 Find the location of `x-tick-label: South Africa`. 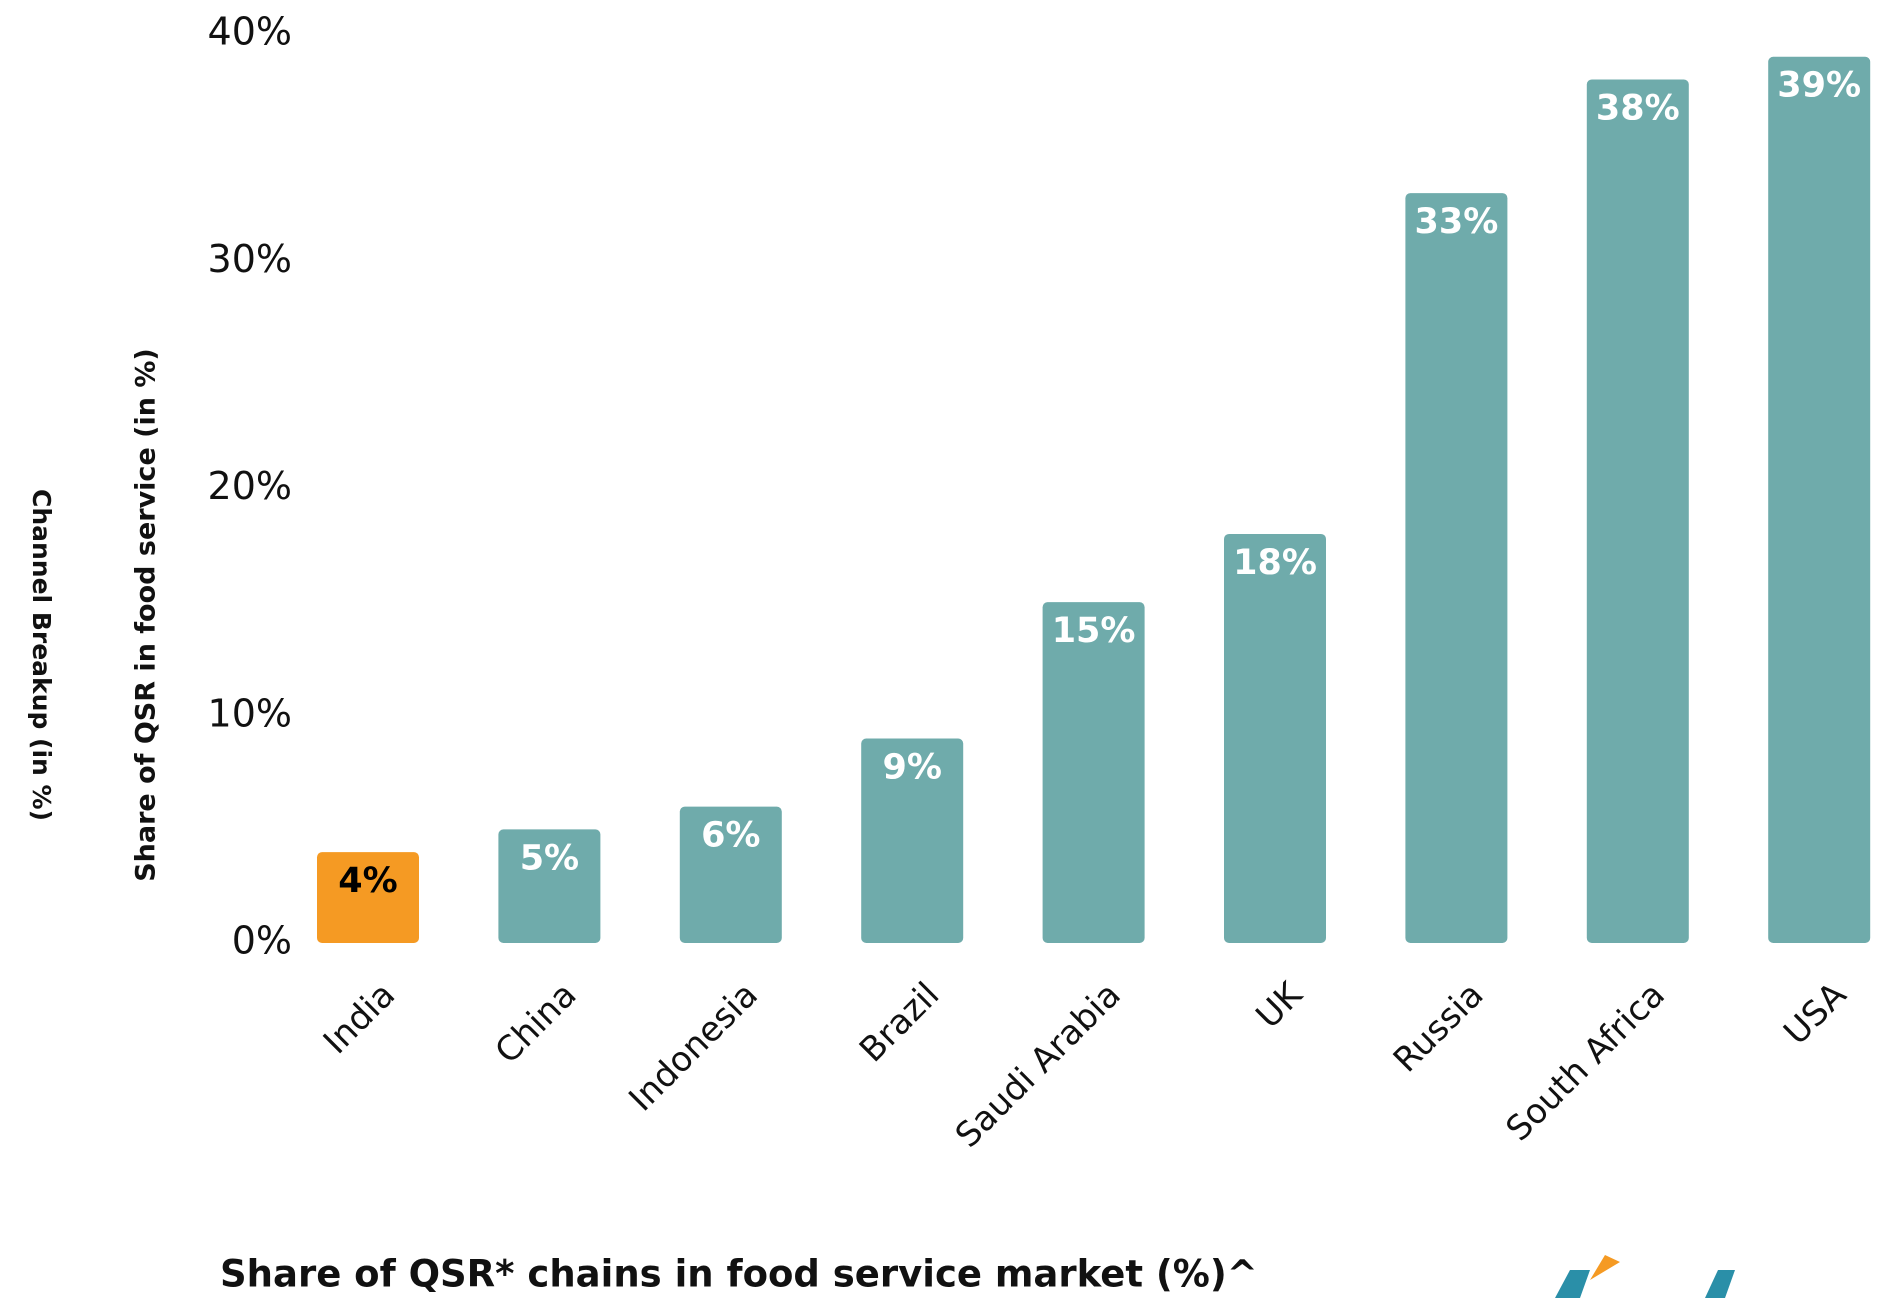

x-tick-label: South Africa is located at coordinates (1586, 1062).